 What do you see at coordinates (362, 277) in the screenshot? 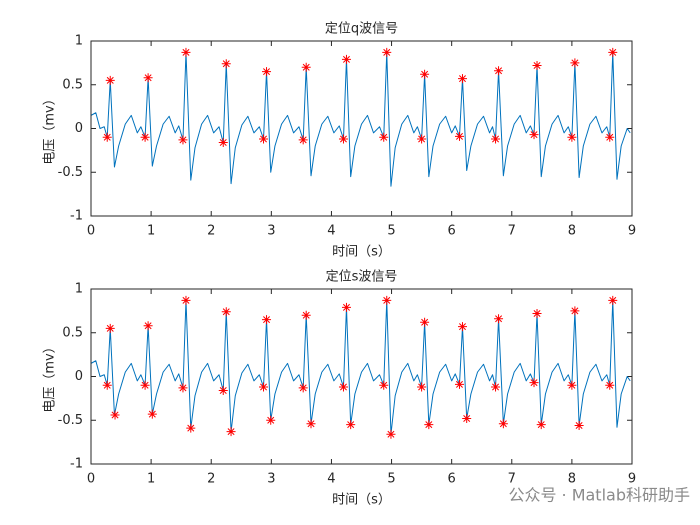
I see `chart-title: 定位s波信号` at bounding box center [362, 277].